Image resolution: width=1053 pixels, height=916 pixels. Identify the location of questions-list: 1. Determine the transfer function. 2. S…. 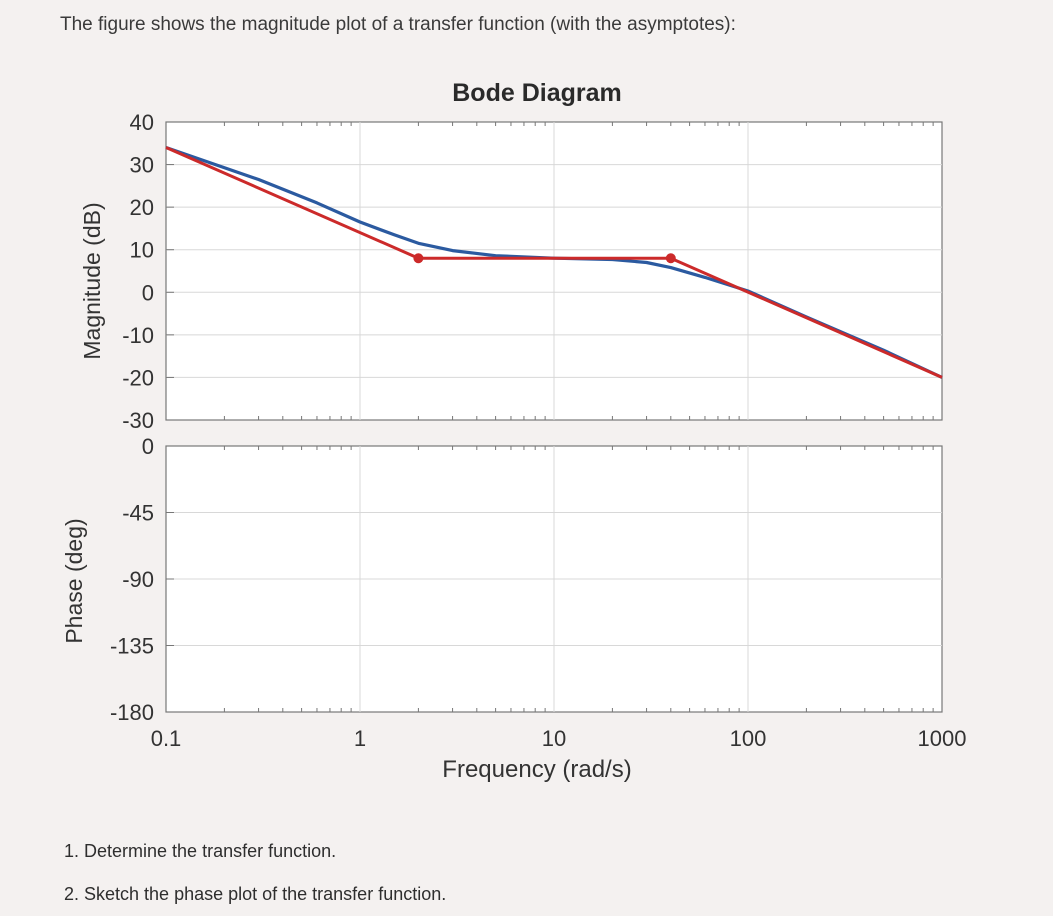
(255, 873).